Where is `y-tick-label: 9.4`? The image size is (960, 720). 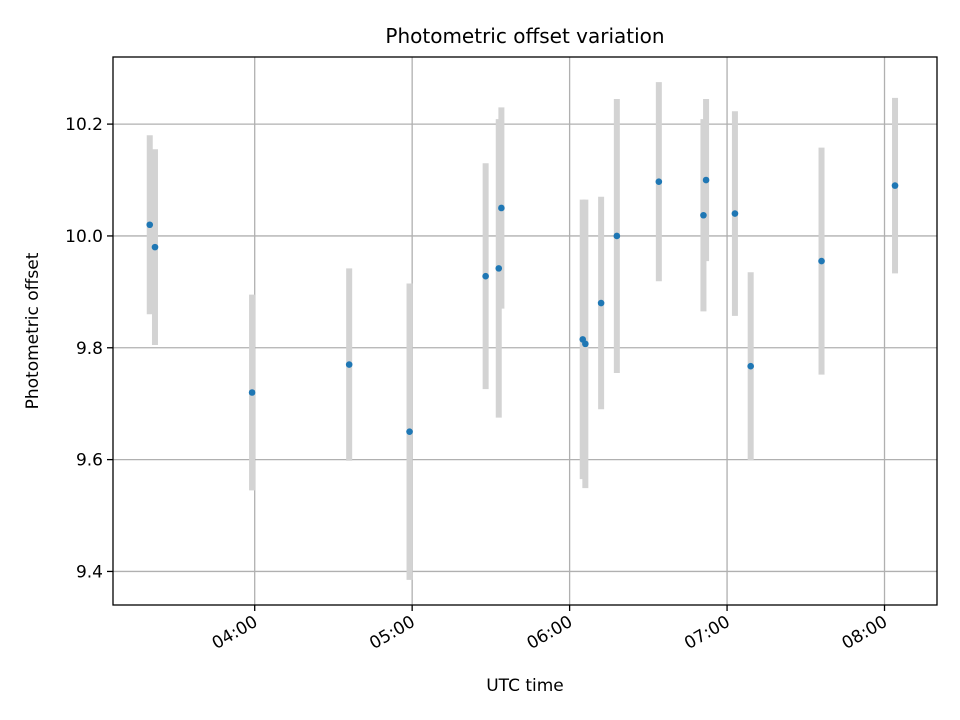 y-tick-label: 9.4 is located at coordinates (89, 572).